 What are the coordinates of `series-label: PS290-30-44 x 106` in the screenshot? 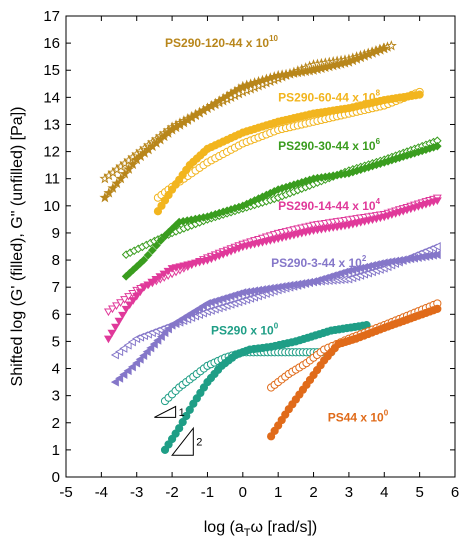 It's located at (329, 145).